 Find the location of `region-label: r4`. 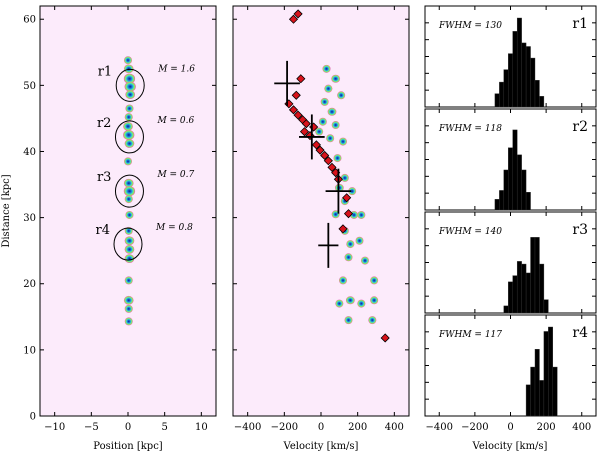

region-label: r4 is located at coordinates (103, 230).